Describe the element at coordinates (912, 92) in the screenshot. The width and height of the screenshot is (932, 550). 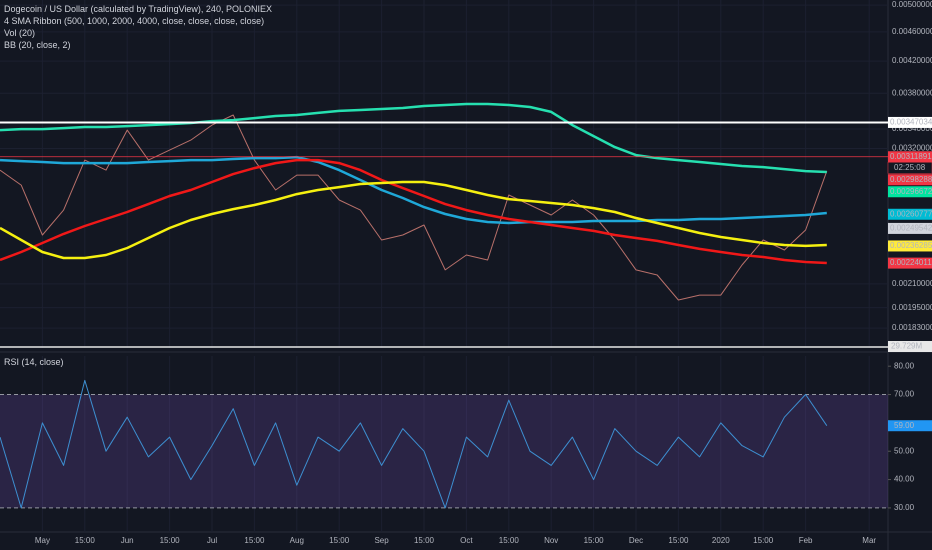
I see `y-tick-label: 0.00380000` at that location.